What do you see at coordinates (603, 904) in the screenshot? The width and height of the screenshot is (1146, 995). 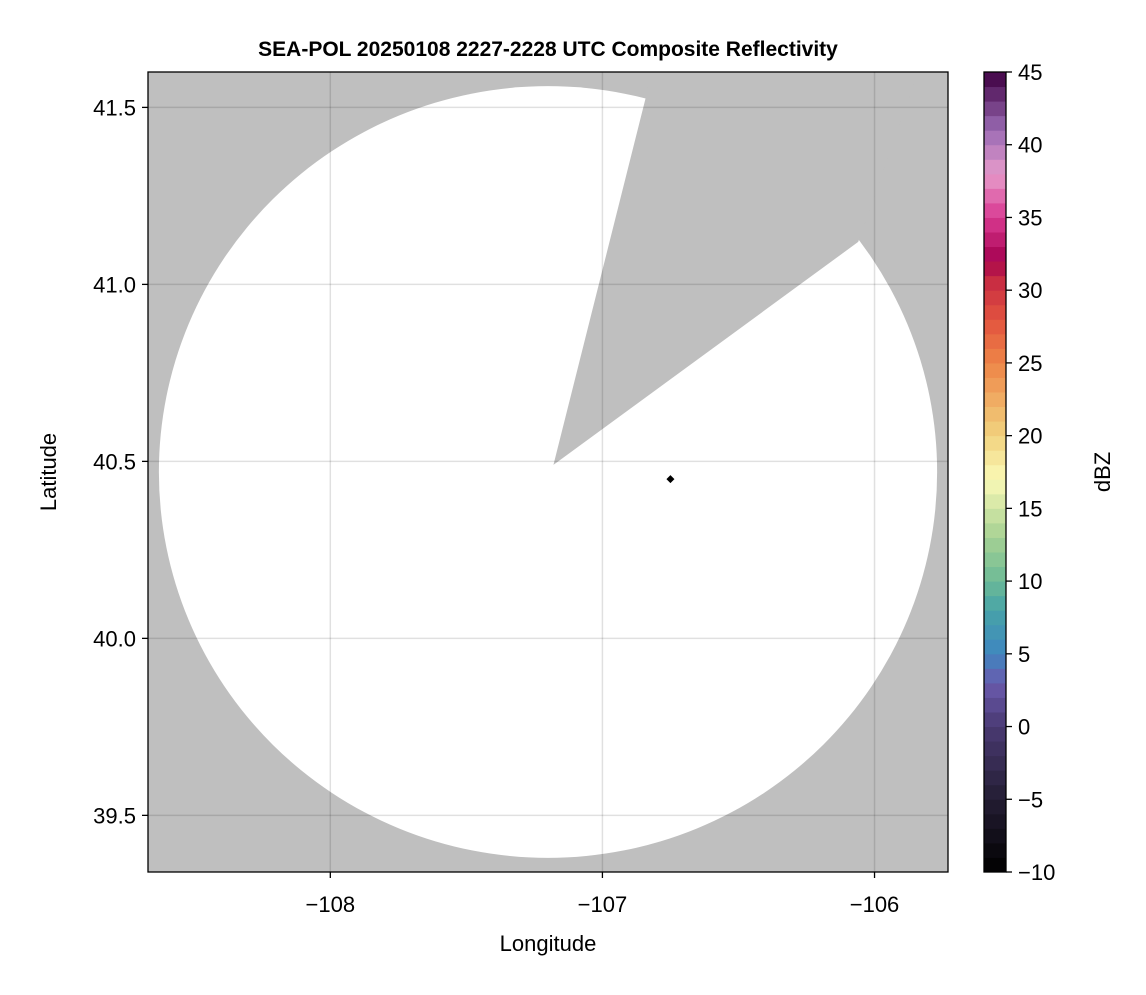 I see `x-tick-label: −107` at bounding box center [603, 904].